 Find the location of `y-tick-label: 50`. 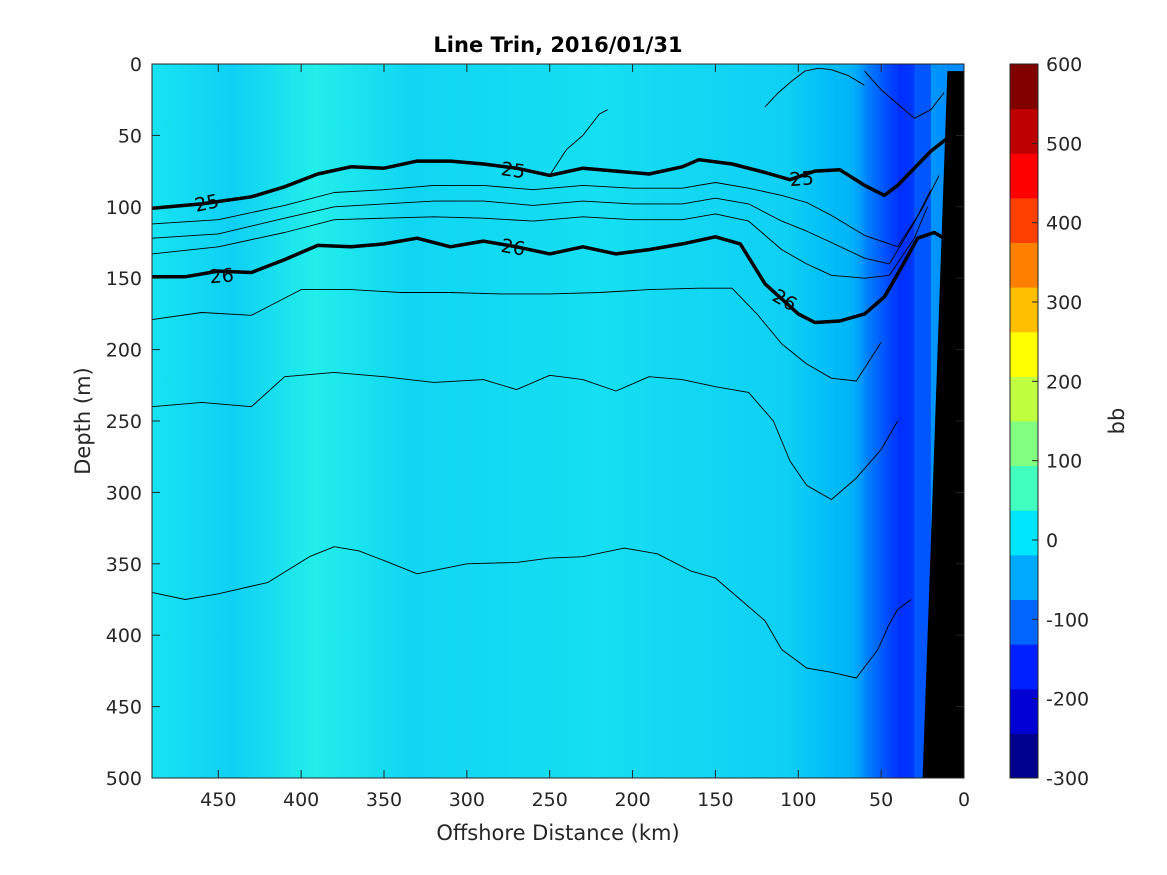

y-tick-label: 50 is located at coordinates (130, 136).